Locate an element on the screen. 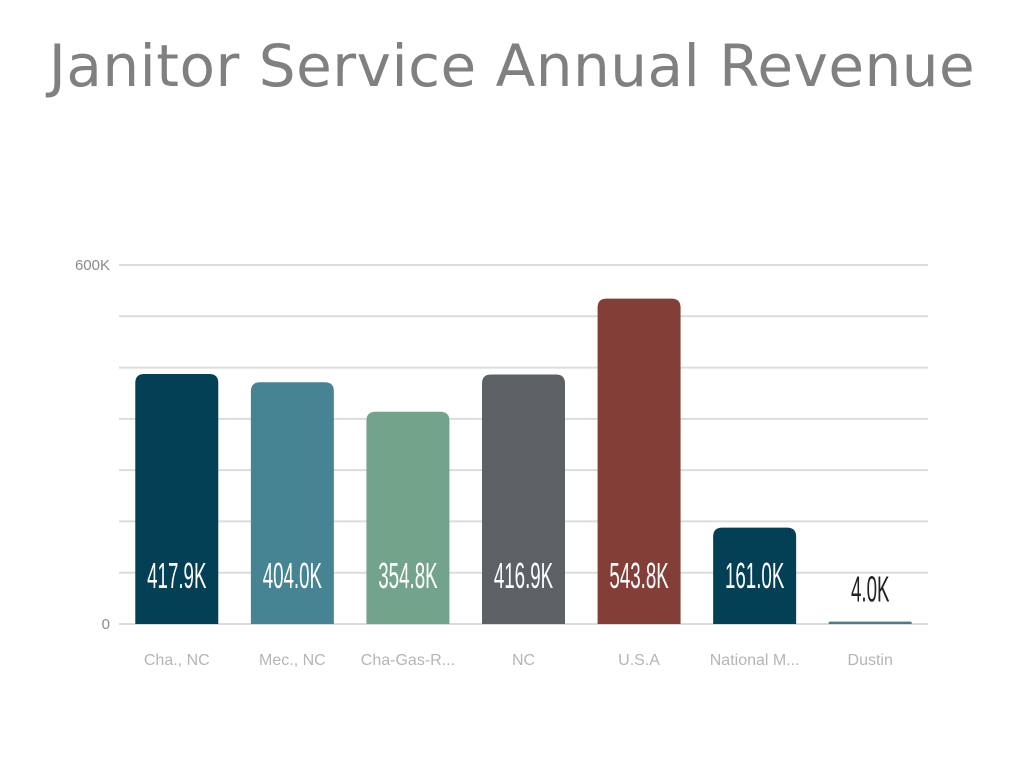 This screenshot has height=768, width=1024. y-axis-ticks: 0 600K is located at coordinates (92, 445).